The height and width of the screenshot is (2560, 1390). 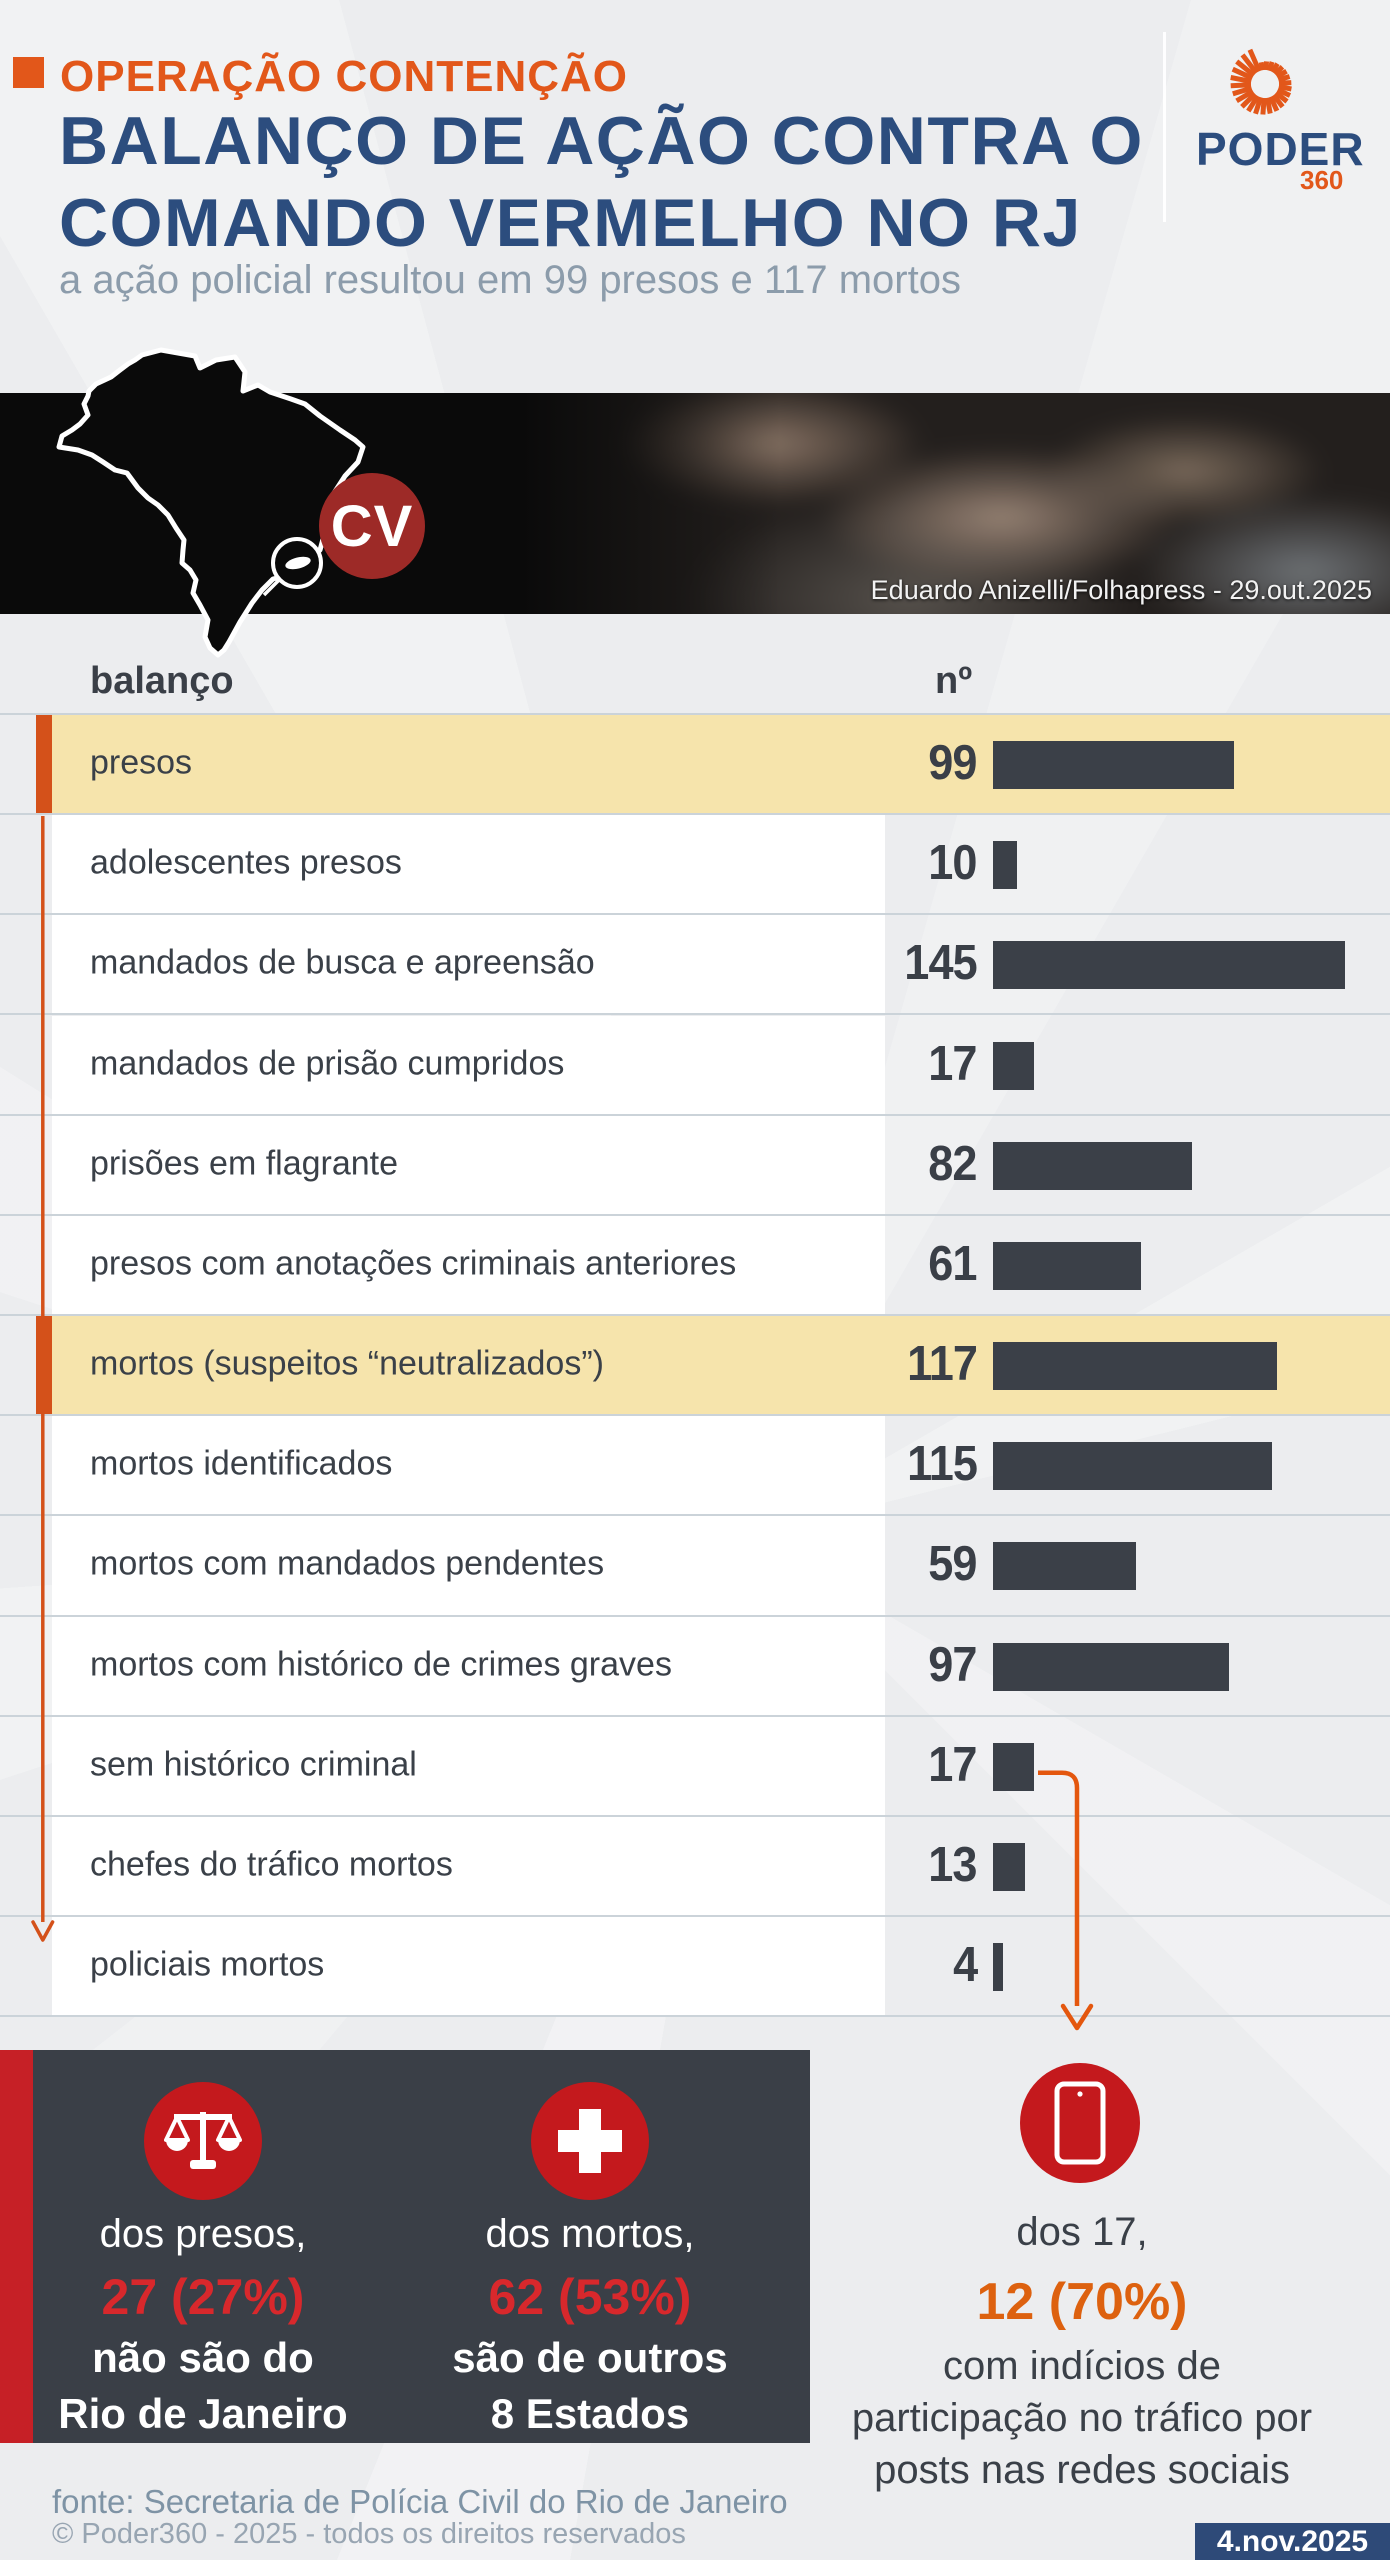 I want to click on social-callout-line1: dos 17,, so click(x=1082, y=2232).